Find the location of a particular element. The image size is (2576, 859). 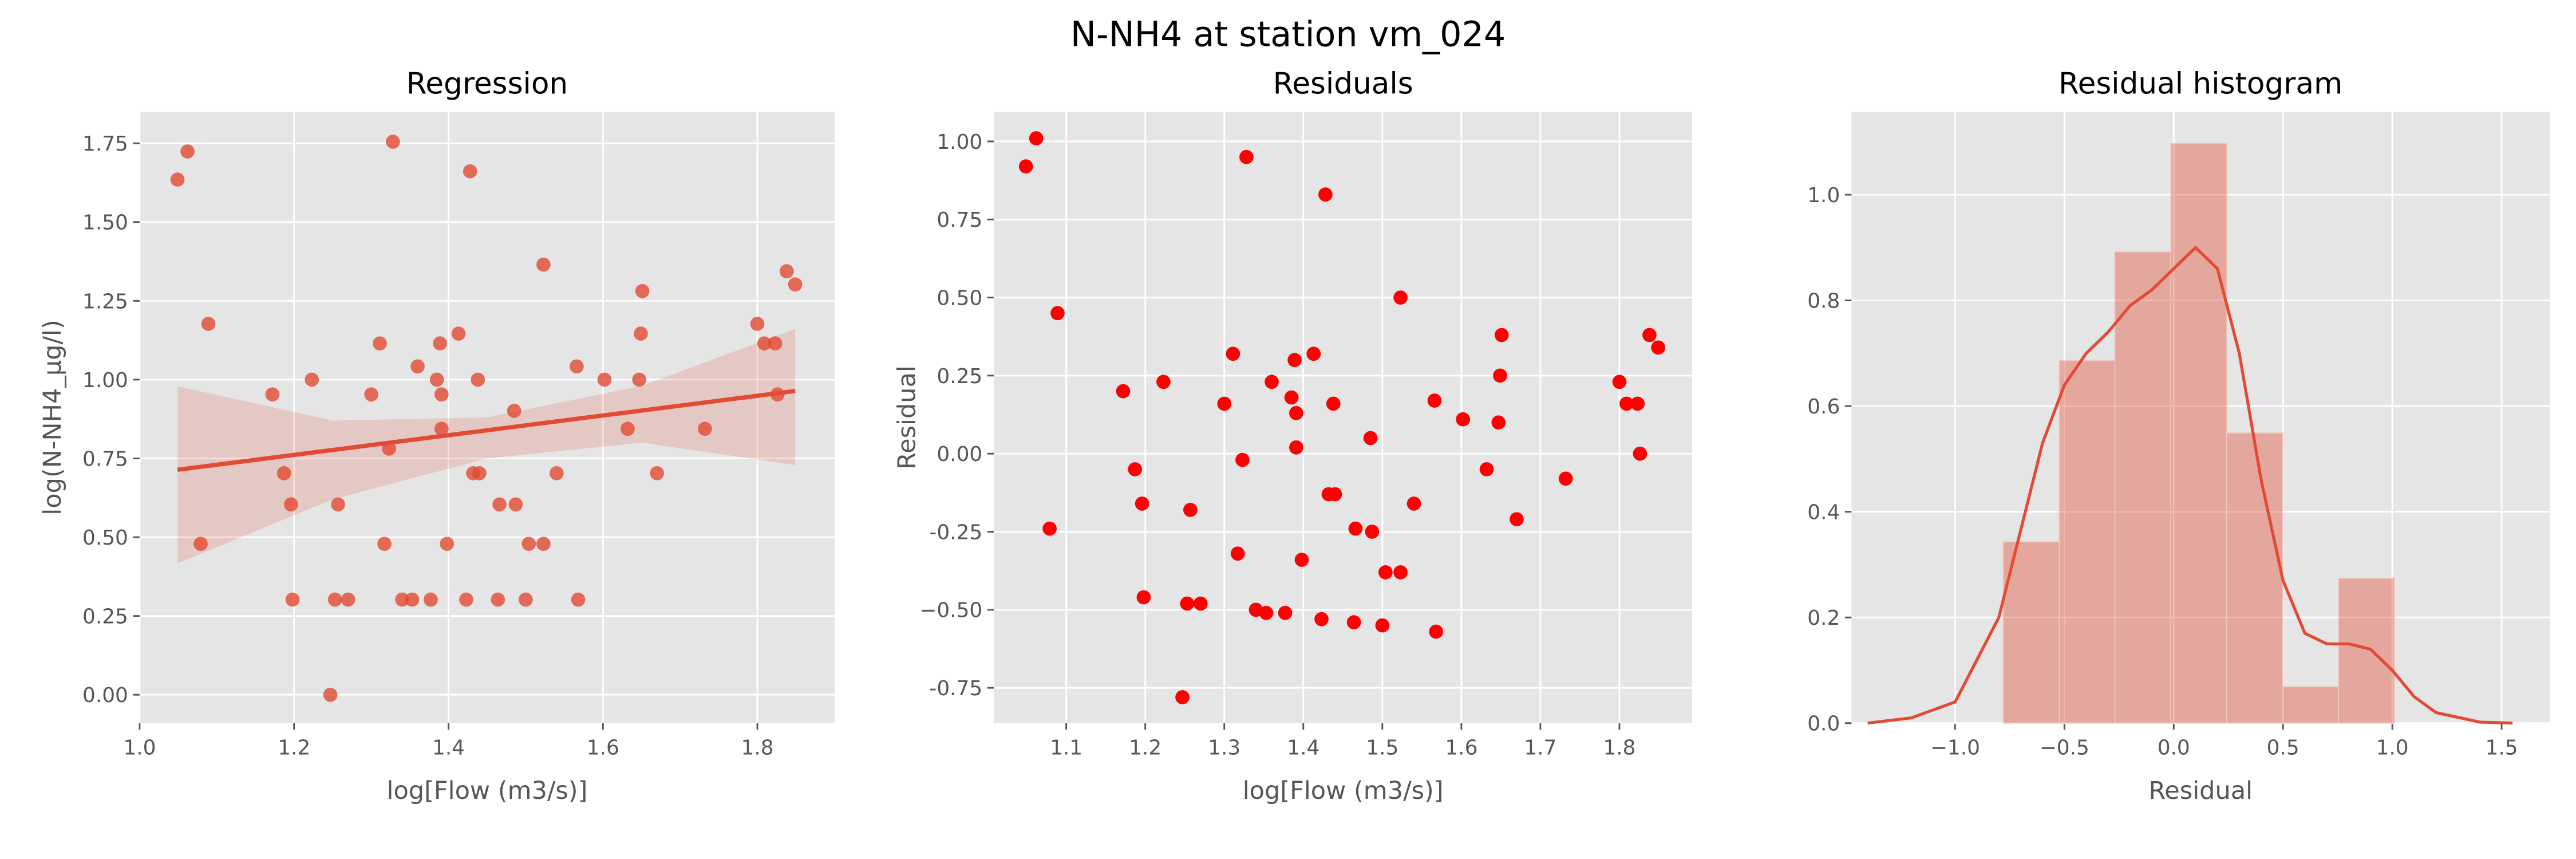

y-tick-label: 1.0 is located at coordinates (1823, 195).